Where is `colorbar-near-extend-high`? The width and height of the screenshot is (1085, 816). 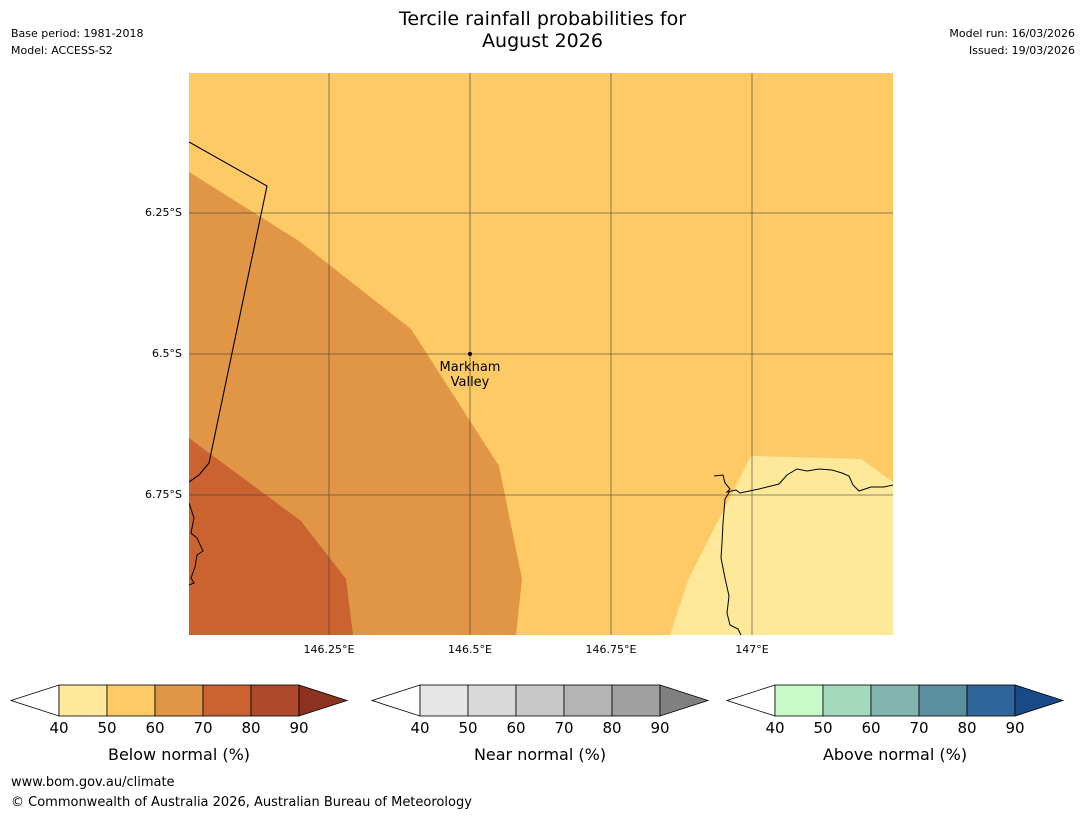 colorbar-near-extend-high is located at coordinates (684, 700).